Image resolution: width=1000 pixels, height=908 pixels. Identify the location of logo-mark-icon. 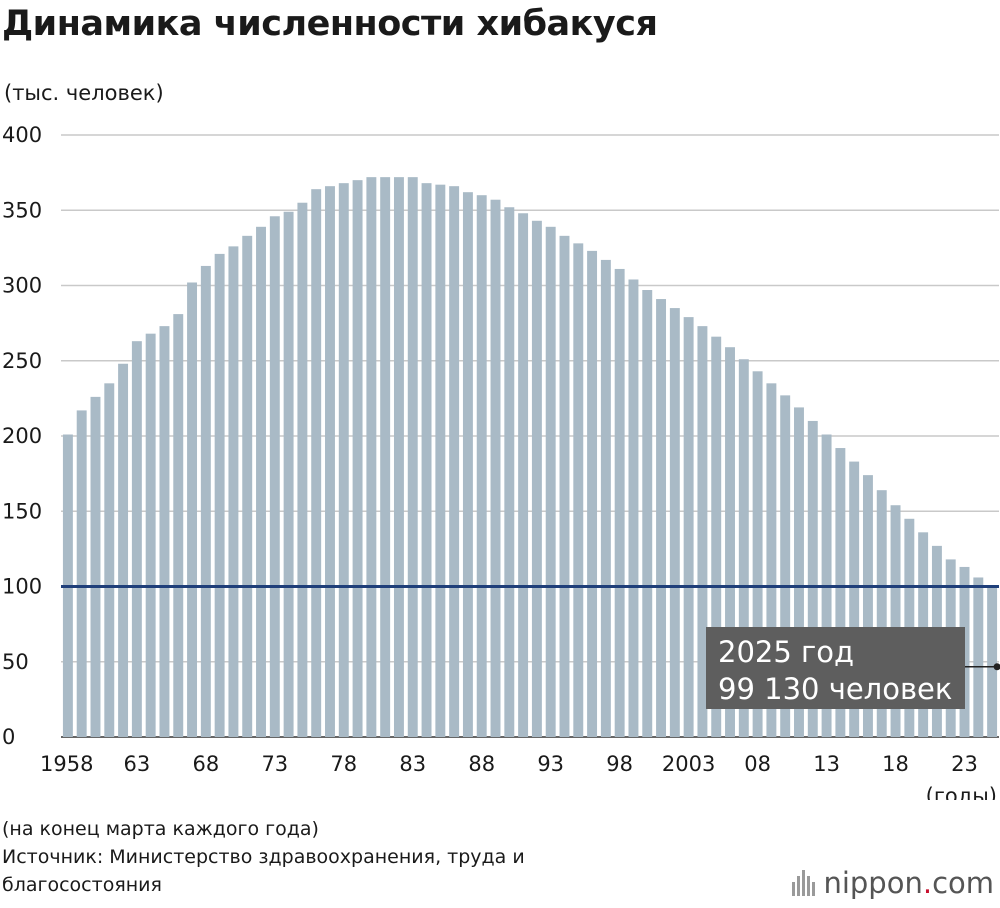
(804, 883).